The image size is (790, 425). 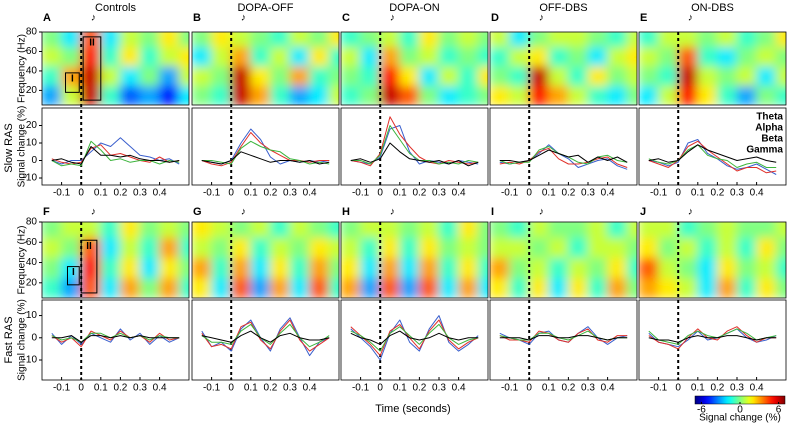 I want to click on y-tick-label: 80, so click(x=32, y=222).